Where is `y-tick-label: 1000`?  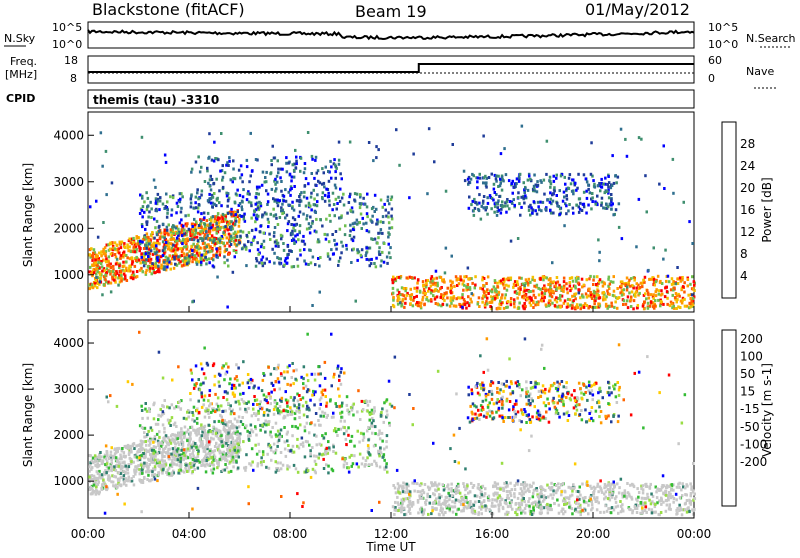
y-tick-label: 1000 is located at coordinates (68, 275).